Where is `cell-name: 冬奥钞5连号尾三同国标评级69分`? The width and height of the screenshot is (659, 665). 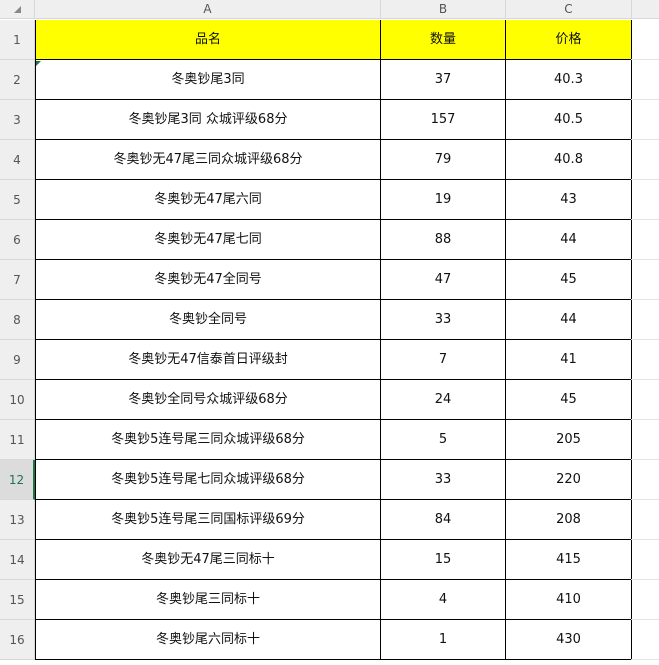
cell-name: 冬奥钞5连号尾三同国标评级69分 is located at coordinates (208, 520).